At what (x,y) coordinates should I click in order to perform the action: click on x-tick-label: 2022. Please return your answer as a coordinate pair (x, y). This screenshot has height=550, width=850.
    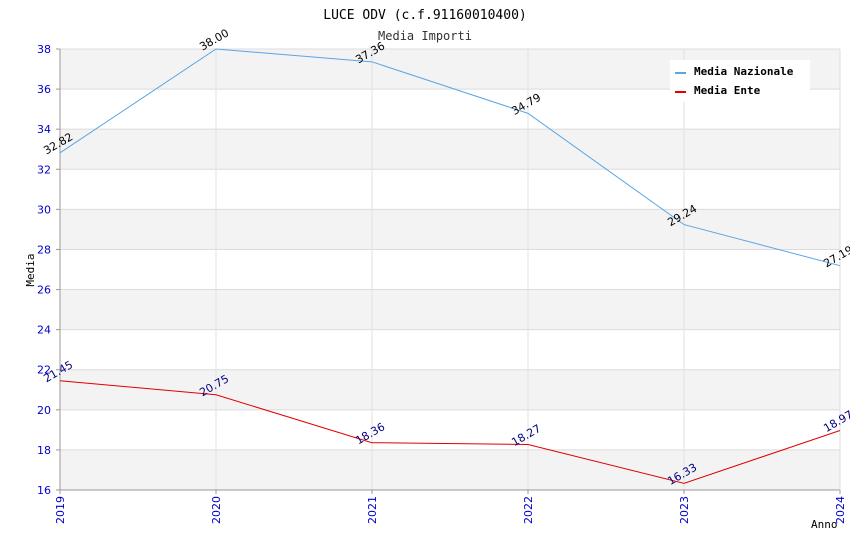
    Looking at the image, I should click on (528, 510).